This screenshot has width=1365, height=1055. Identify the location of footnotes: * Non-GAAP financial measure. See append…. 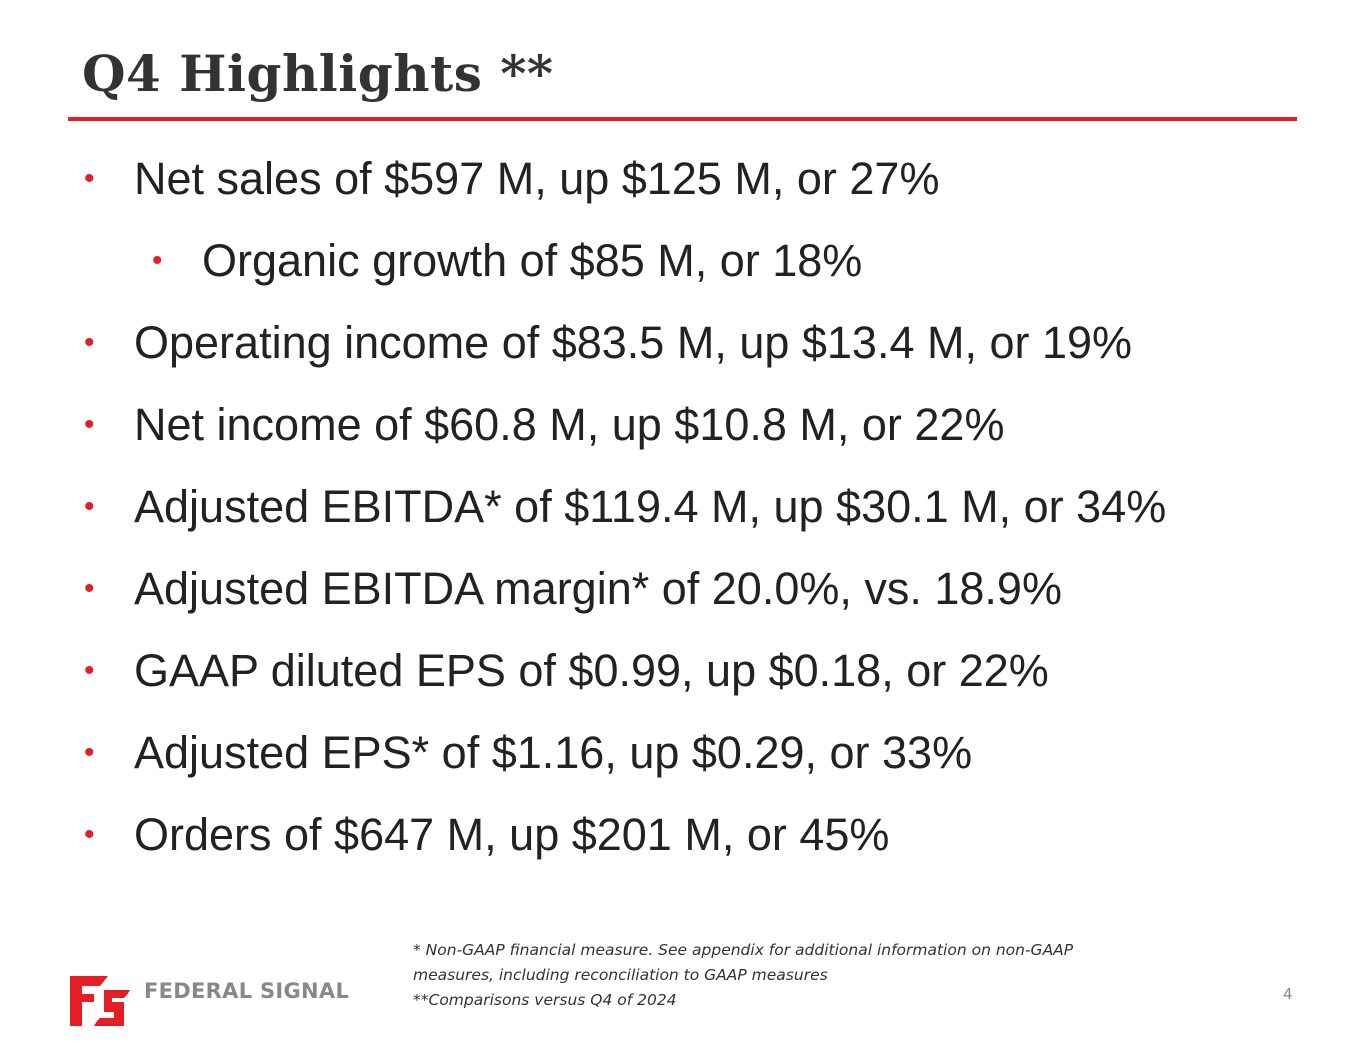
(793, 975).